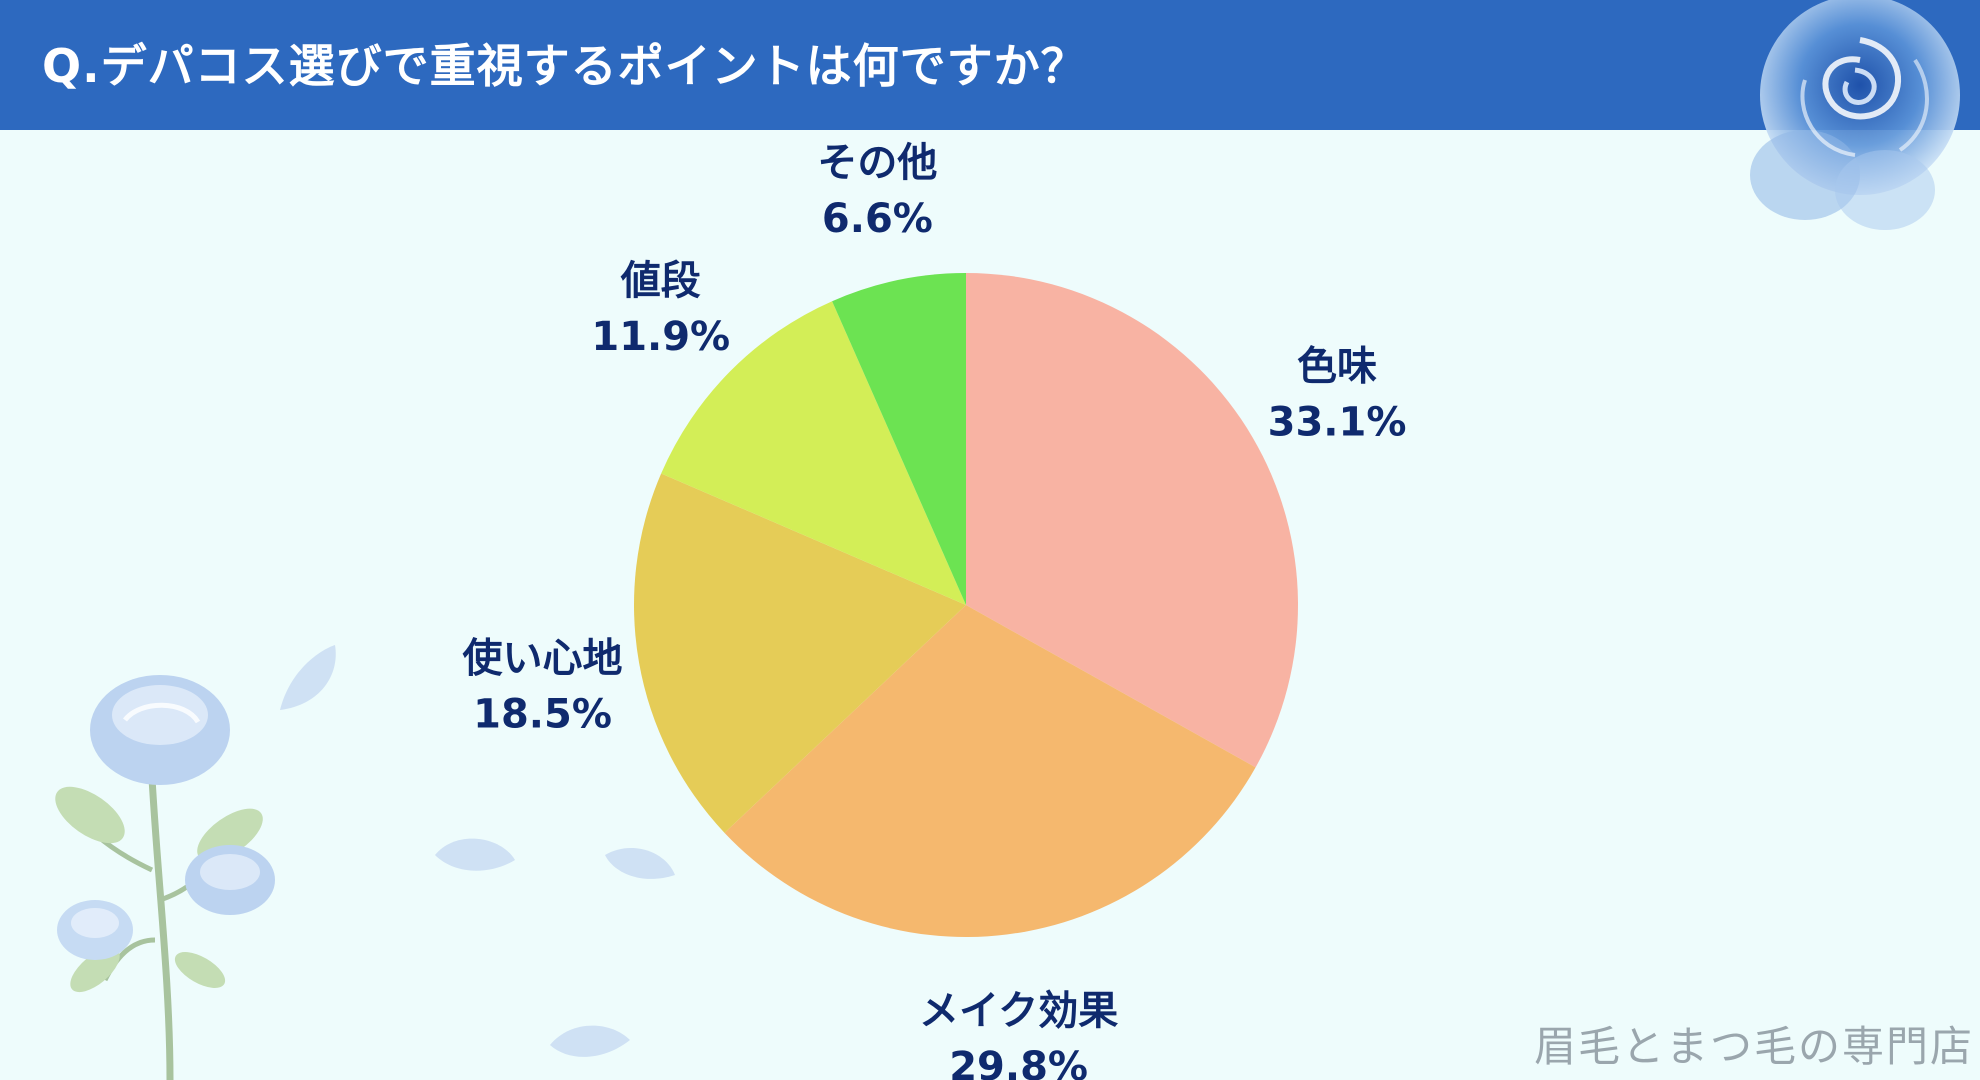  I want to click on page-title: Q.デパコス選びで重視するポイントは何ですか？, so click(565, 66).